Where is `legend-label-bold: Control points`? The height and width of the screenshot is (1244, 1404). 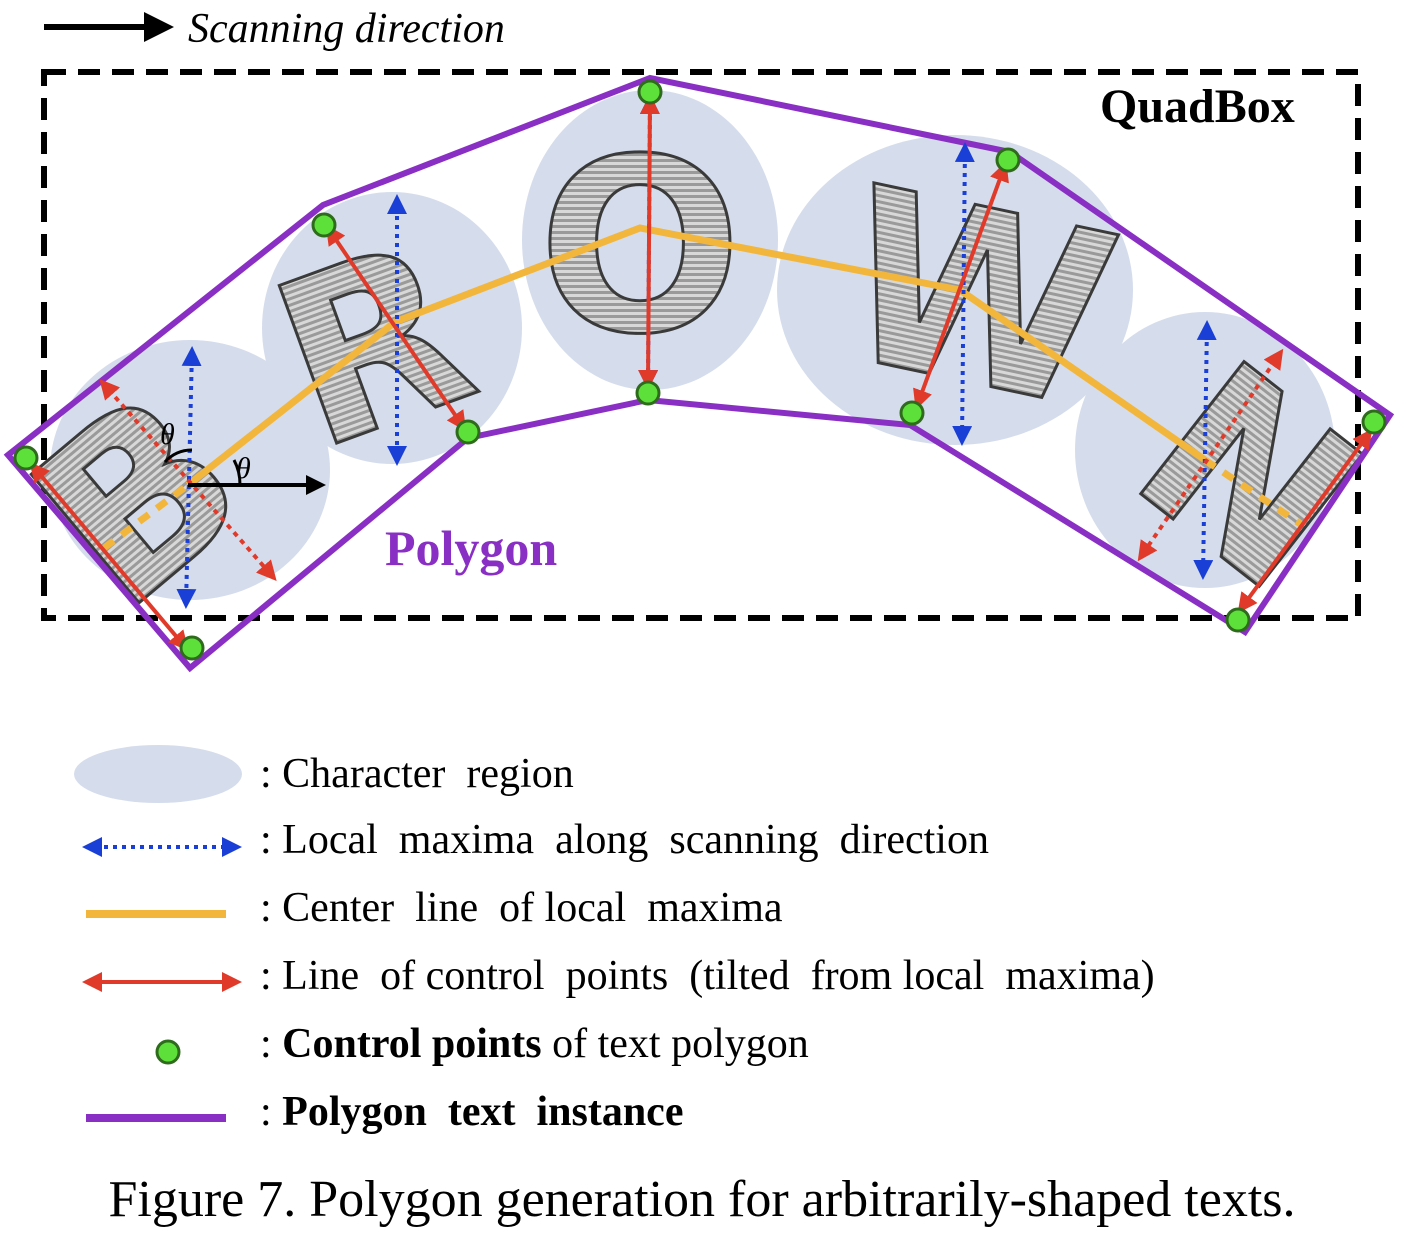 legend-label-bold: Control points is located at coordinates (412, 1044).